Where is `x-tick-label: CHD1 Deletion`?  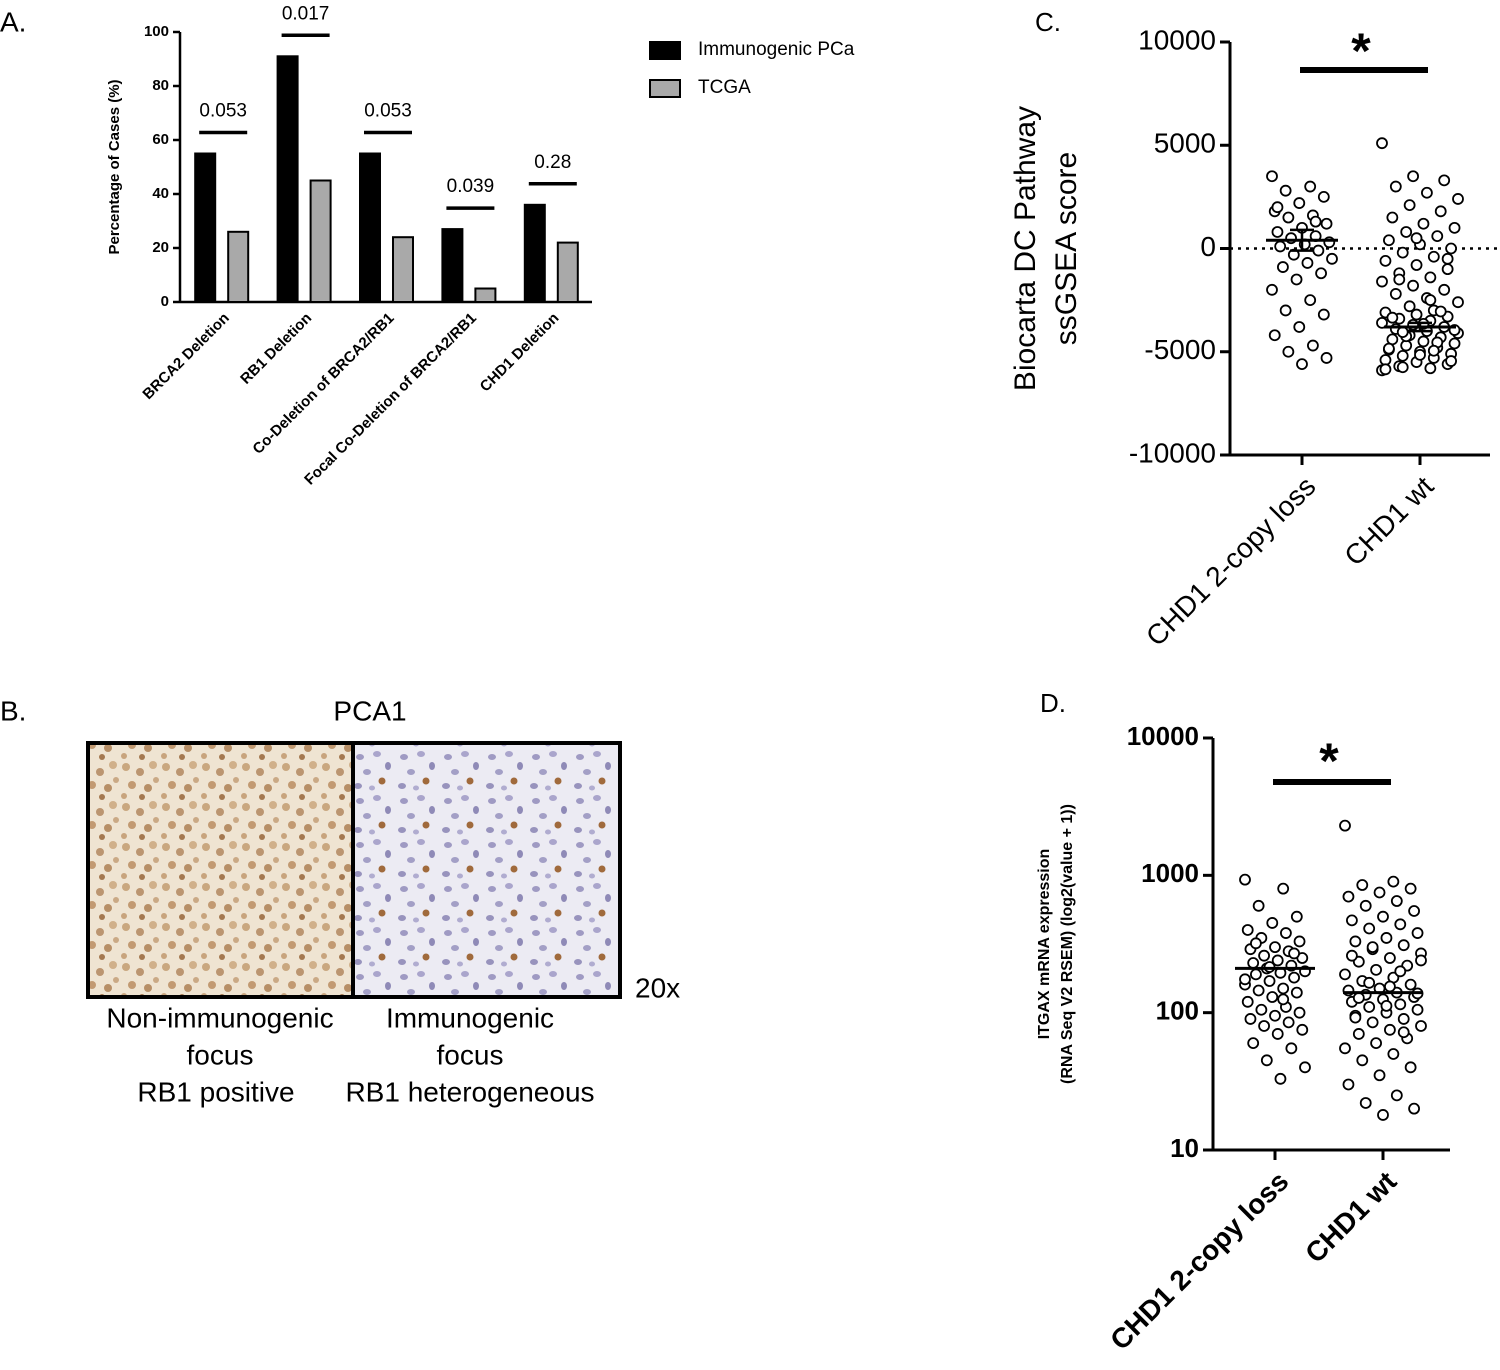 x-tick-label: CHD1 Deletion is located at coordinates (520, 353).